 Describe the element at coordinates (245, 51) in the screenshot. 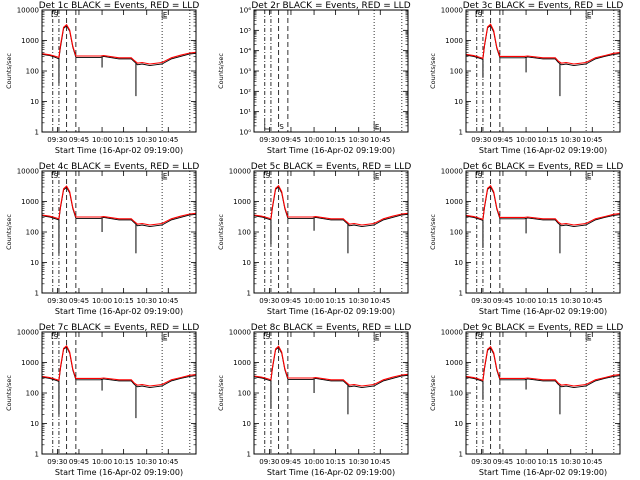

I see `y-tick-label: 10⁴` at that location.